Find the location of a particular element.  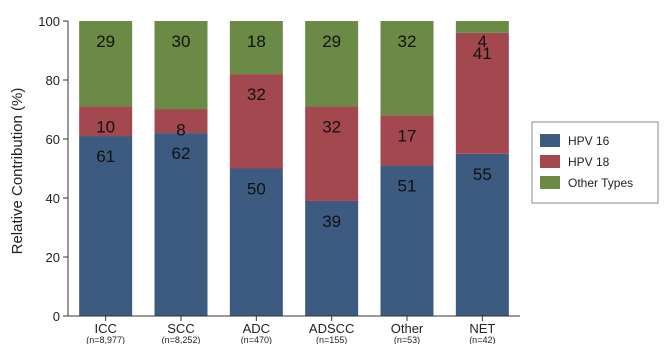

y-tick-label: 100 is located at coordinates (49, 21).